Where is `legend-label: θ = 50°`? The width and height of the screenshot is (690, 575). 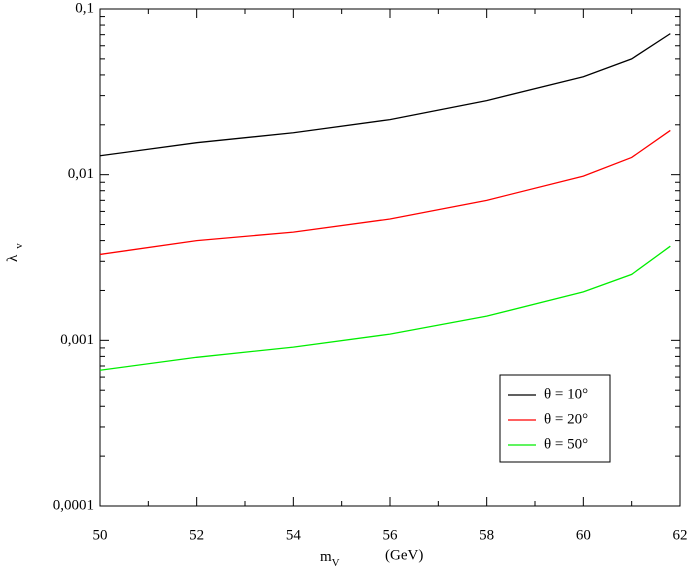 legend-label: θ = 50° is located at coordinates (566, 444).